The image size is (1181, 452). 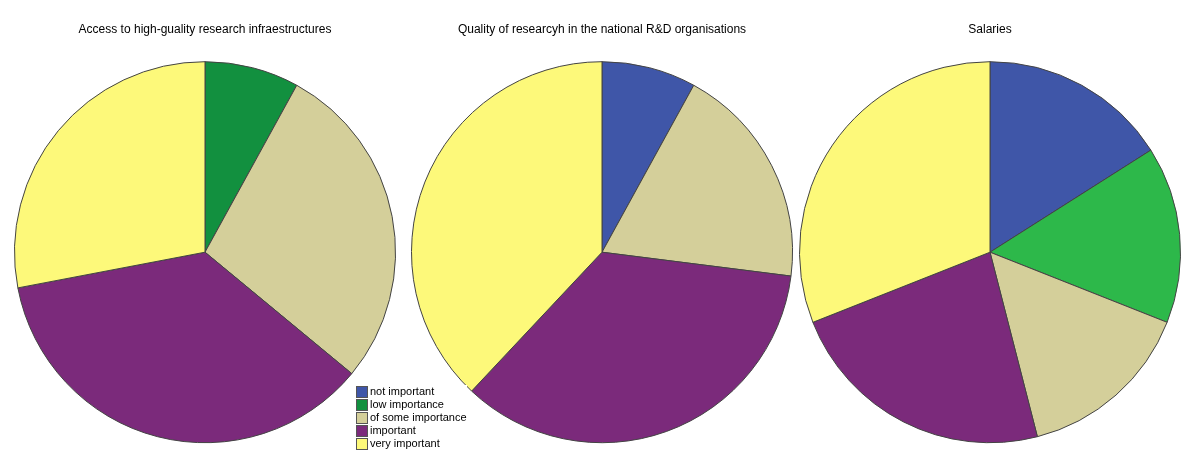 What do you see at coordinates (602, 28) in the screenshot?
I see `chart-title: Quality of researcyh in the national R&D organisations` at bounding box center [602, 28].